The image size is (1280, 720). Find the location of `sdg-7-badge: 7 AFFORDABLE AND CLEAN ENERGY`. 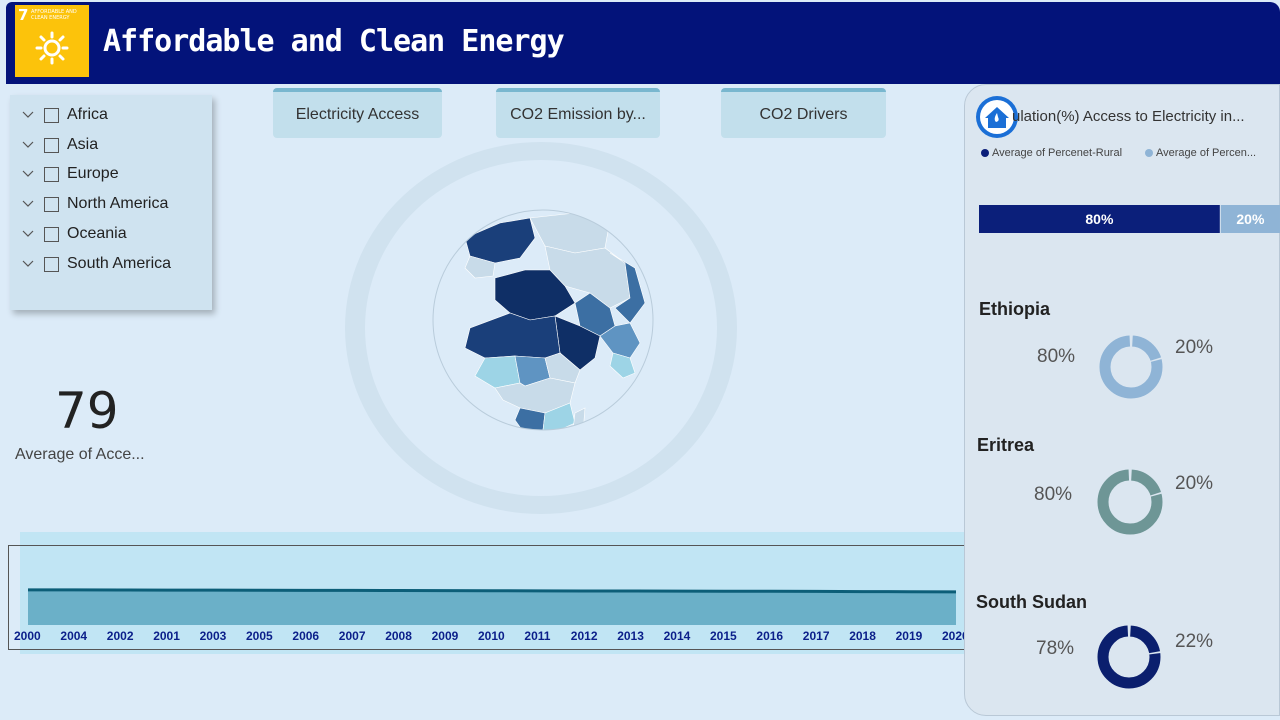

sdg-7-badge: 7 AFFORDABLE AND CLEAN ENERGY is located at coordinates (52, 41).